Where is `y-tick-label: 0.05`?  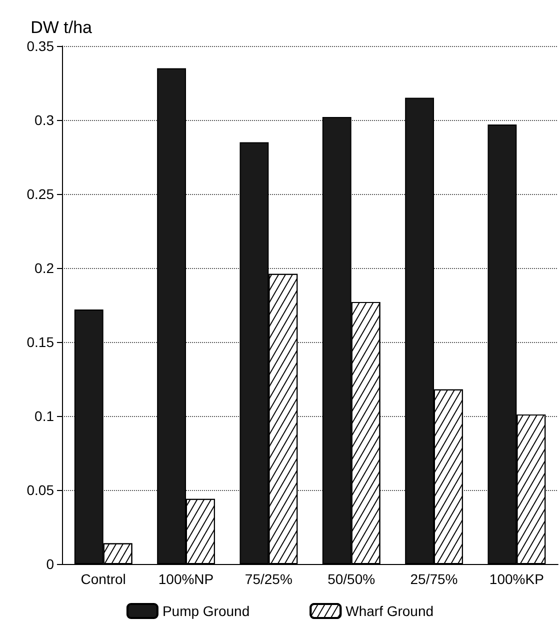 y-tick-label: 0.05 is located at coordinates (40, 490).